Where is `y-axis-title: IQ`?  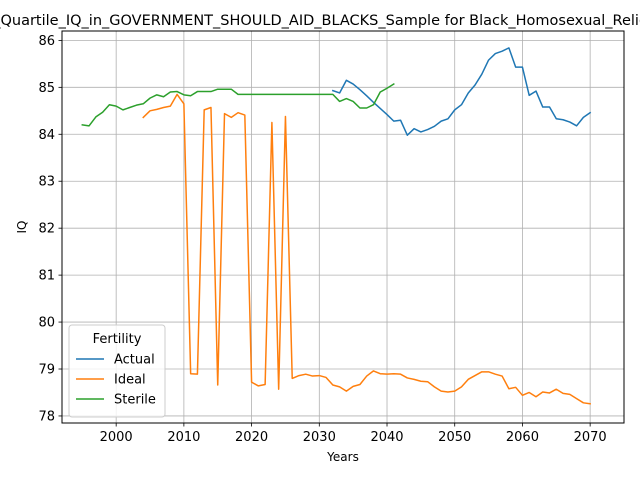
y-axis-title: IQ is located at coordinates (22, 227).